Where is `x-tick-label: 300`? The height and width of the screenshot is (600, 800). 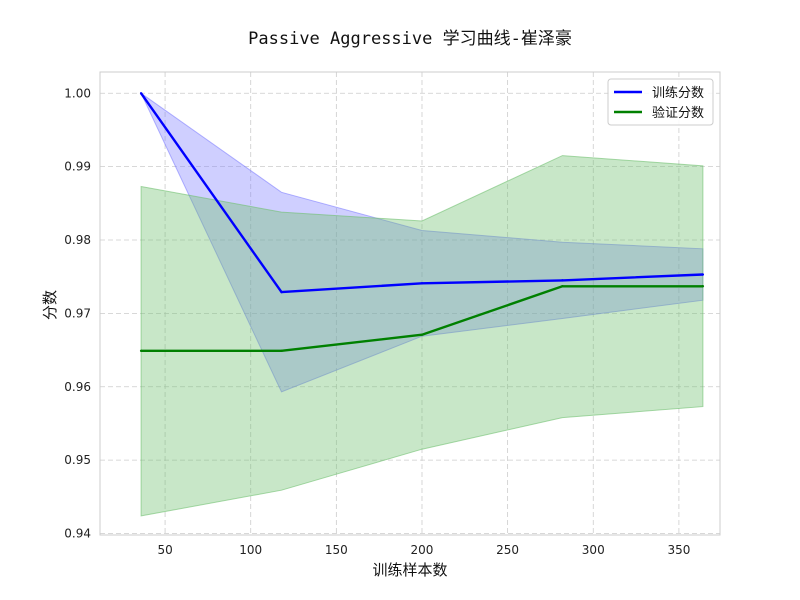
x-tick-label: 300 is located at coordinates (593, 550).